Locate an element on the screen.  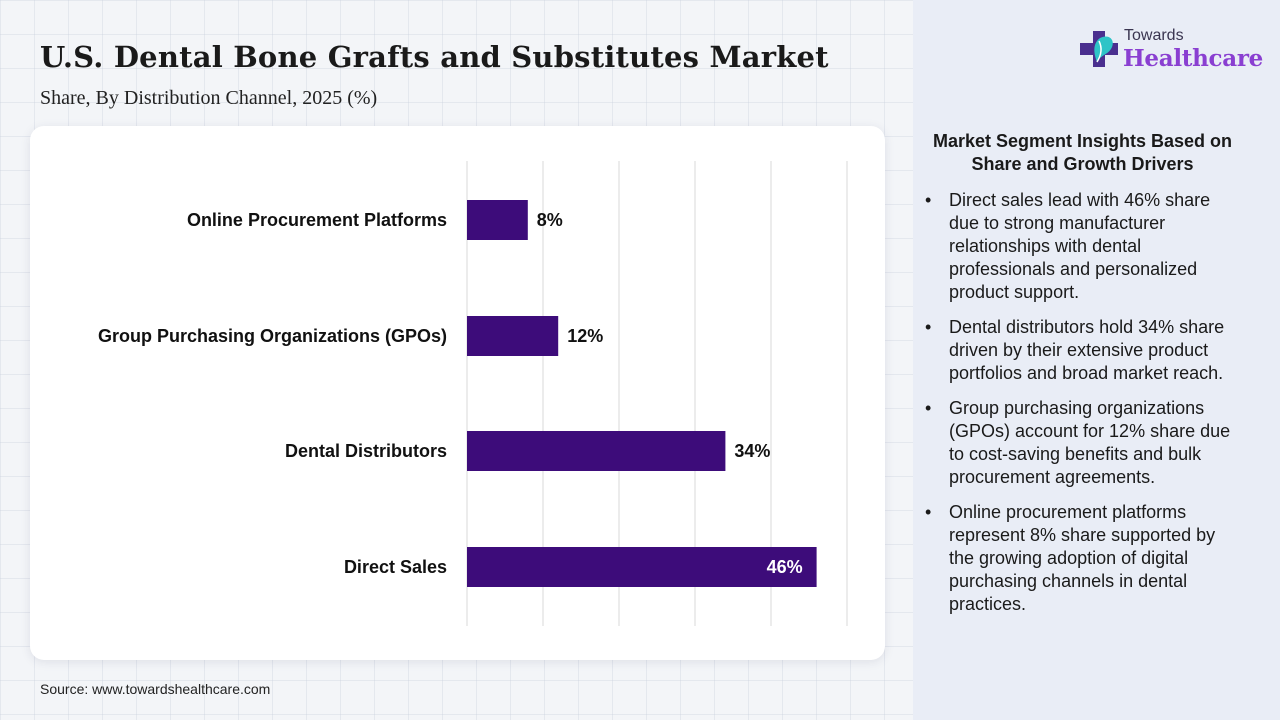
source-note: Source: www.towardshealthcare.com is located at coordinates (155, 689).